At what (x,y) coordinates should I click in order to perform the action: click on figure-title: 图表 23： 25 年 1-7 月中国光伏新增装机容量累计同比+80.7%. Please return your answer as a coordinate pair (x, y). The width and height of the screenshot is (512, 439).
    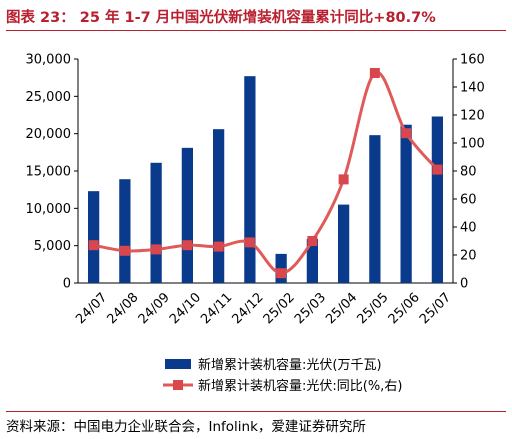
    Looking at the image, I should click on (221, 18).